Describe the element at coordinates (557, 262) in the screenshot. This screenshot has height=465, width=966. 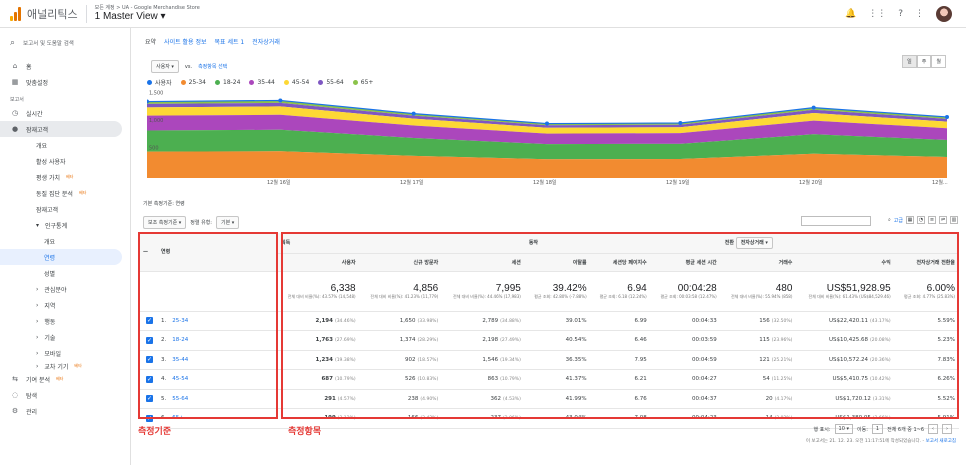
I see `column-header: 이탈률` at that location.